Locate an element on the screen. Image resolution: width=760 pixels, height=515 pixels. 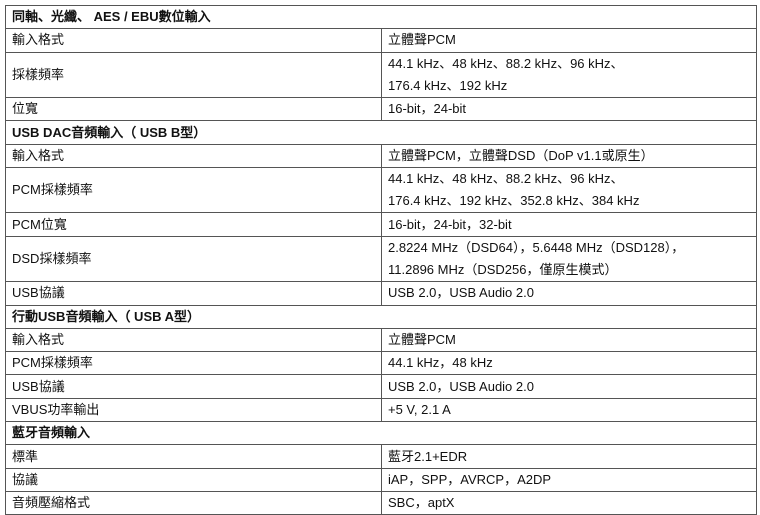
table-row: PCM位寬 16-bit，24-bit，32-bit is located at coordinates (381, 224).